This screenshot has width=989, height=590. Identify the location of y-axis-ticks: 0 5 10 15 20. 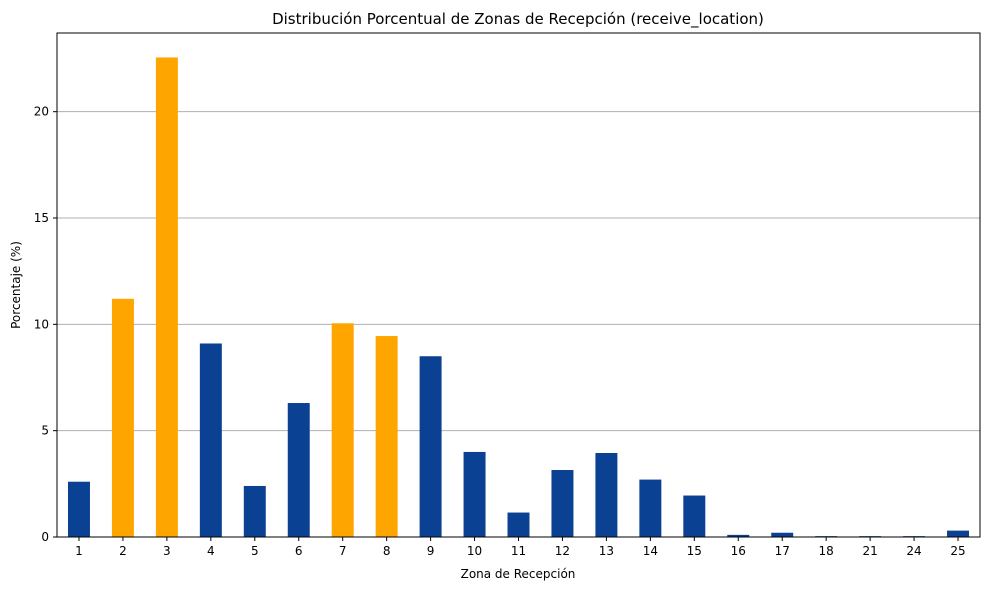
(45, 324).